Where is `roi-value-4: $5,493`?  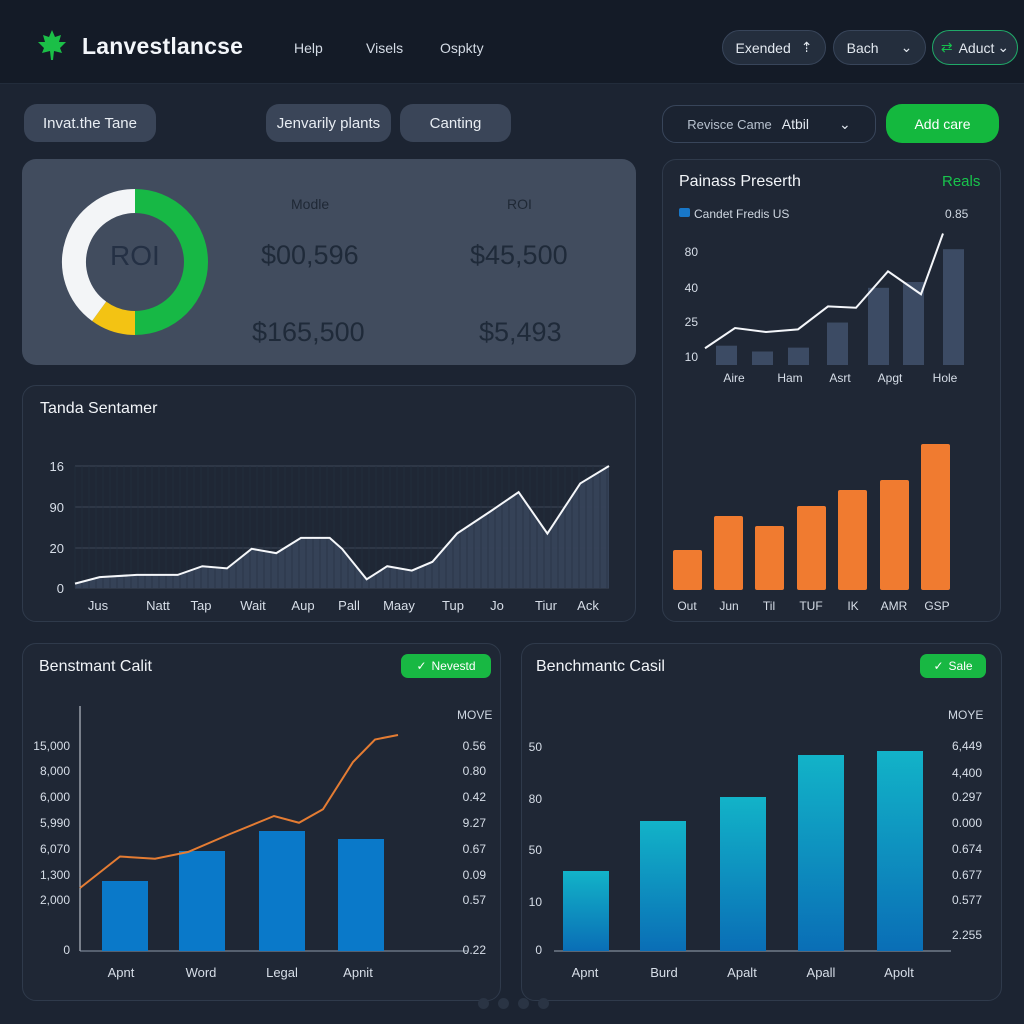
roi-value-4: $5,493 is located at coordinates (520, 332).